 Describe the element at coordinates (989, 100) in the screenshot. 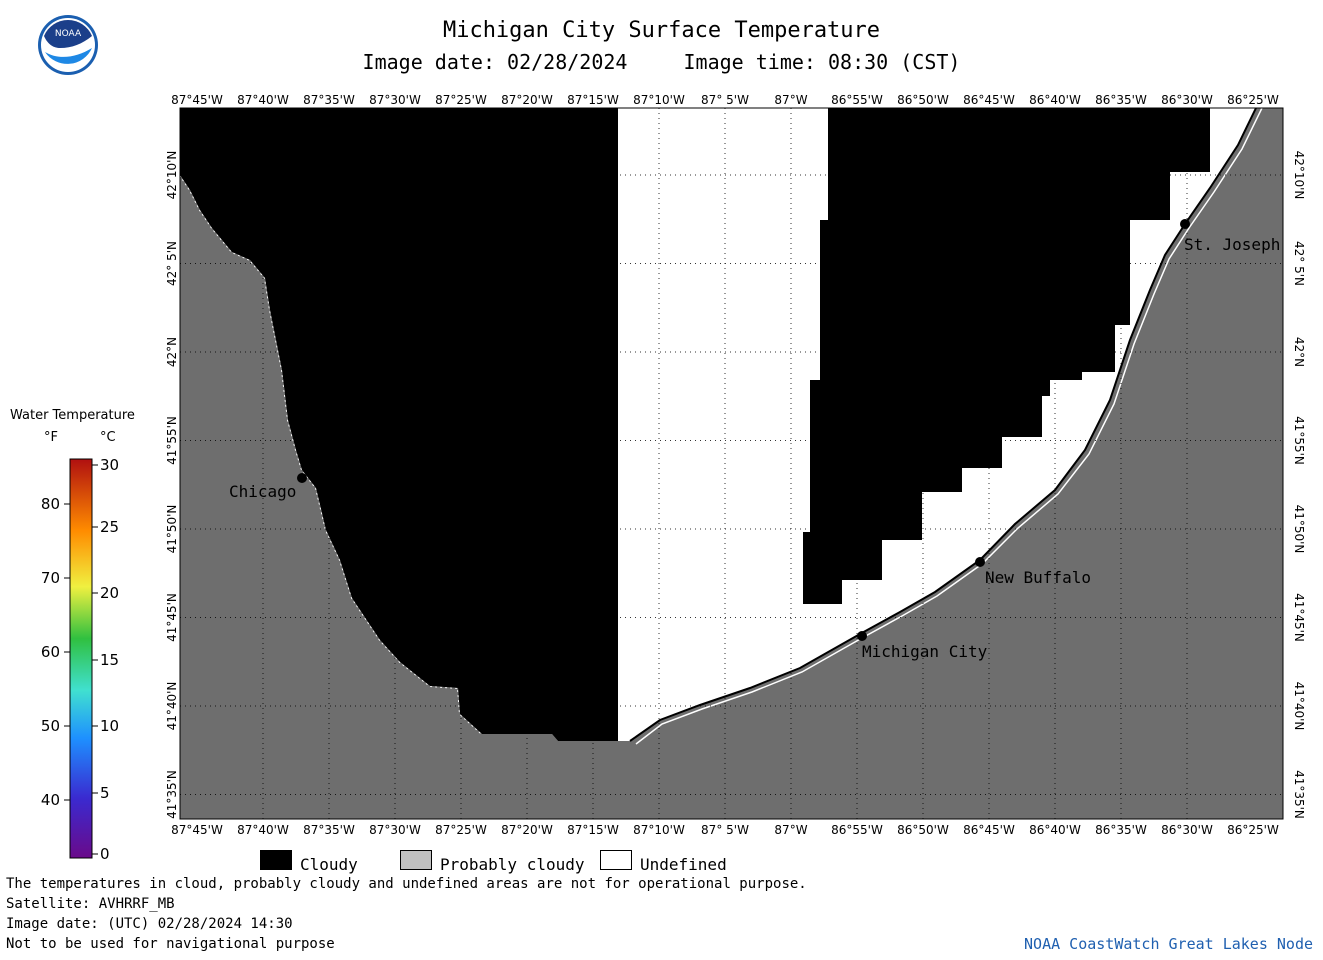

I see `lon-label-top: 86°45'W` at that location.